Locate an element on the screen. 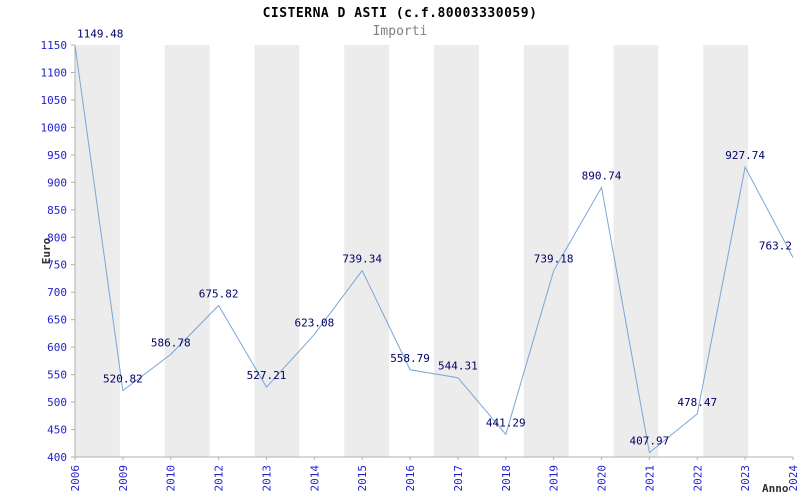 This screenshot has height=500, width=800. y-tick-label: 500 is located at coordinates (57, 402).